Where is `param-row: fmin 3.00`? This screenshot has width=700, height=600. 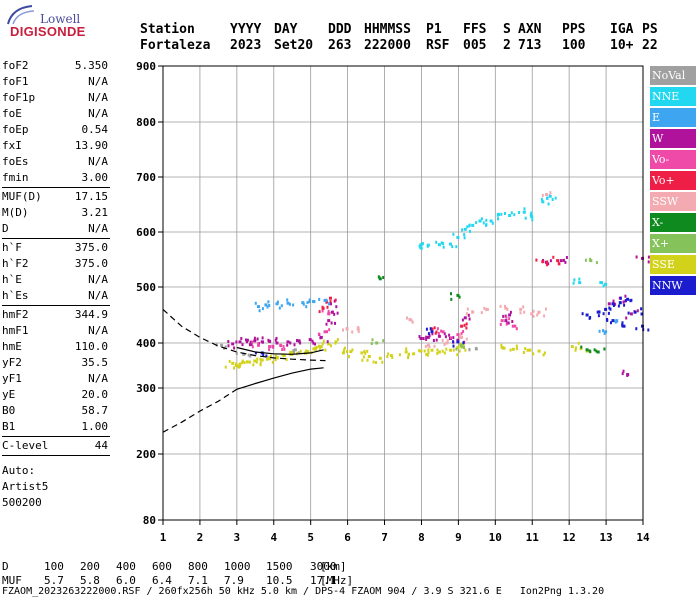
param-row: fmin 3.00 is located at coordinates (56, 178).